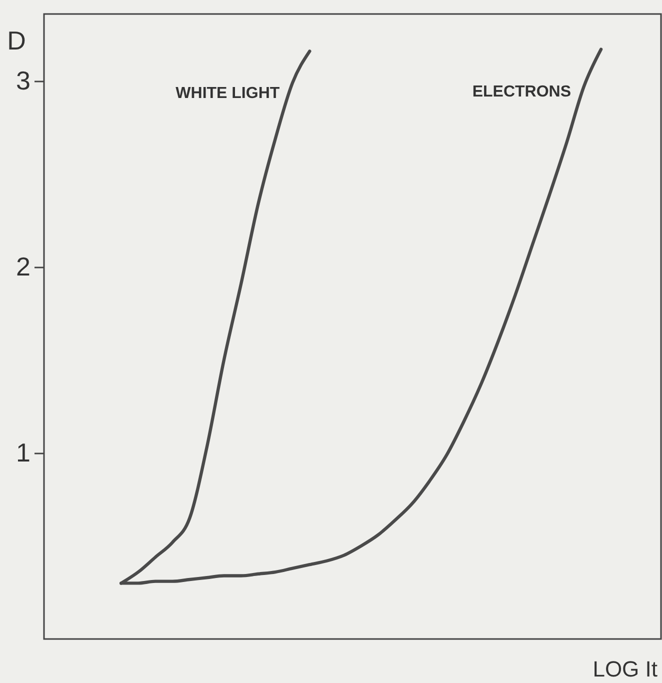 This screenshot has height=683, width=662. What do you see at coordinates (228, 93) in the screenshot?
I see `series-label: WHITE LIGHT` at bounding box center [228, 93].